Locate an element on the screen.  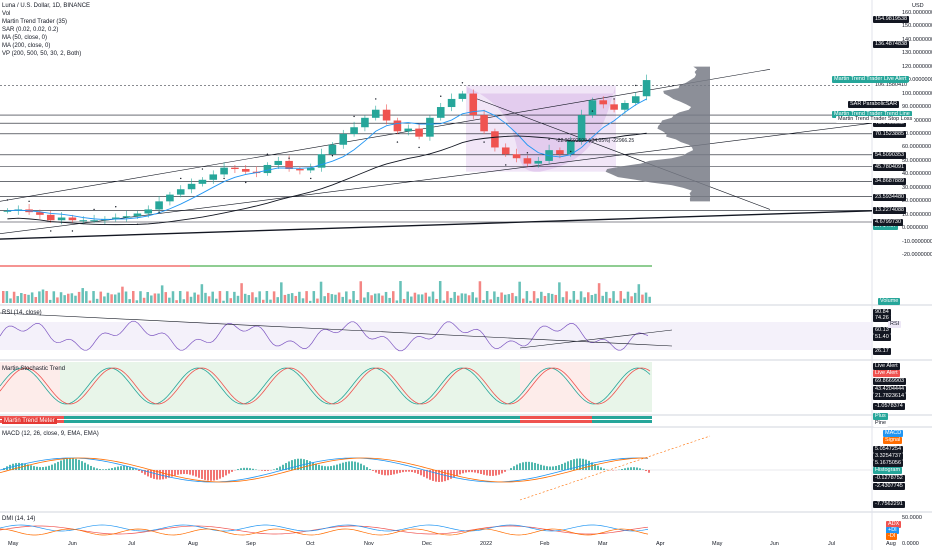
meter-plus-tag: Plus is located at coordinates (880, 416).